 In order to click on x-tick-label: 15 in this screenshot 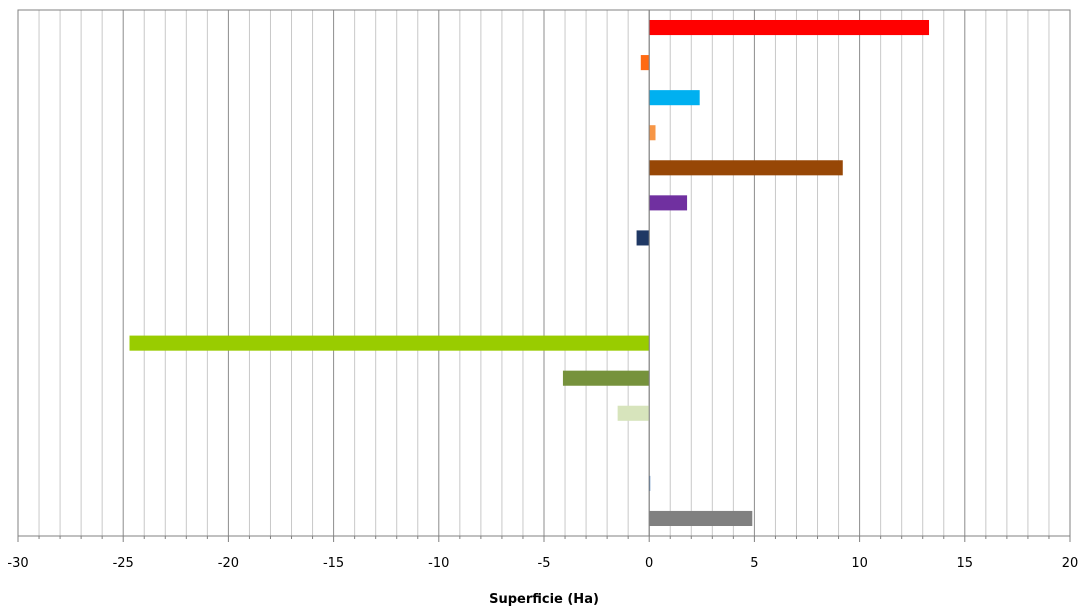, I will do `click(965, 563)`.